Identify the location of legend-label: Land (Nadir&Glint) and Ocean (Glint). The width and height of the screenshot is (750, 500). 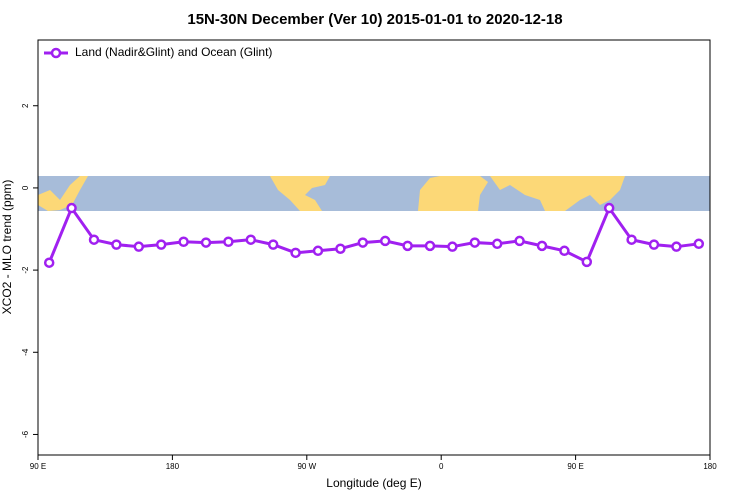
(173, 52).